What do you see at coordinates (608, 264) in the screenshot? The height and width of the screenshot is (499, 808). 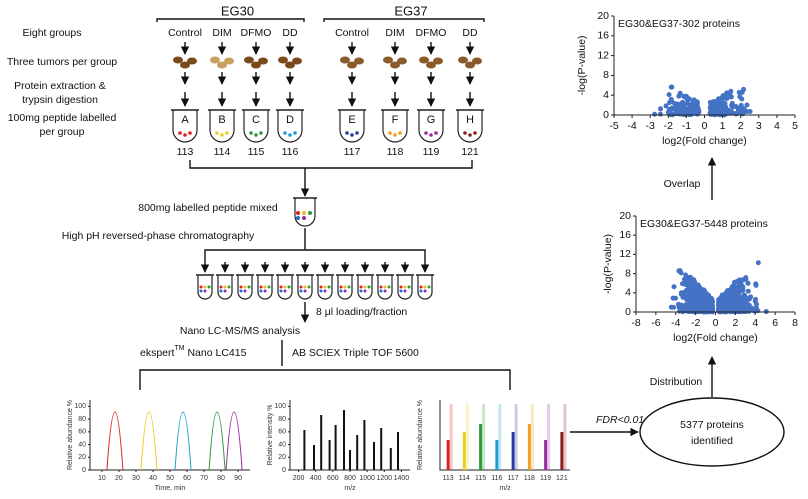 I see `y-axis-label: -log(P-value)` at bounding box center [608, 264].